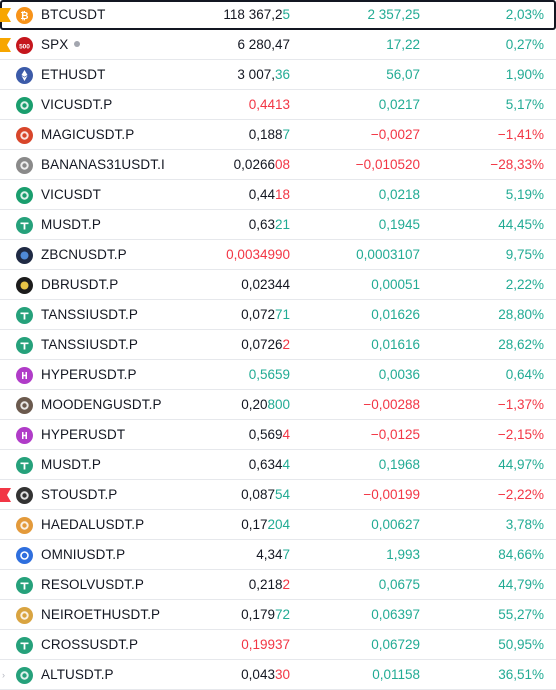 This screenshot has height=690, width=556. I want to click on last-price: 0,0034990, so click(258, 254).